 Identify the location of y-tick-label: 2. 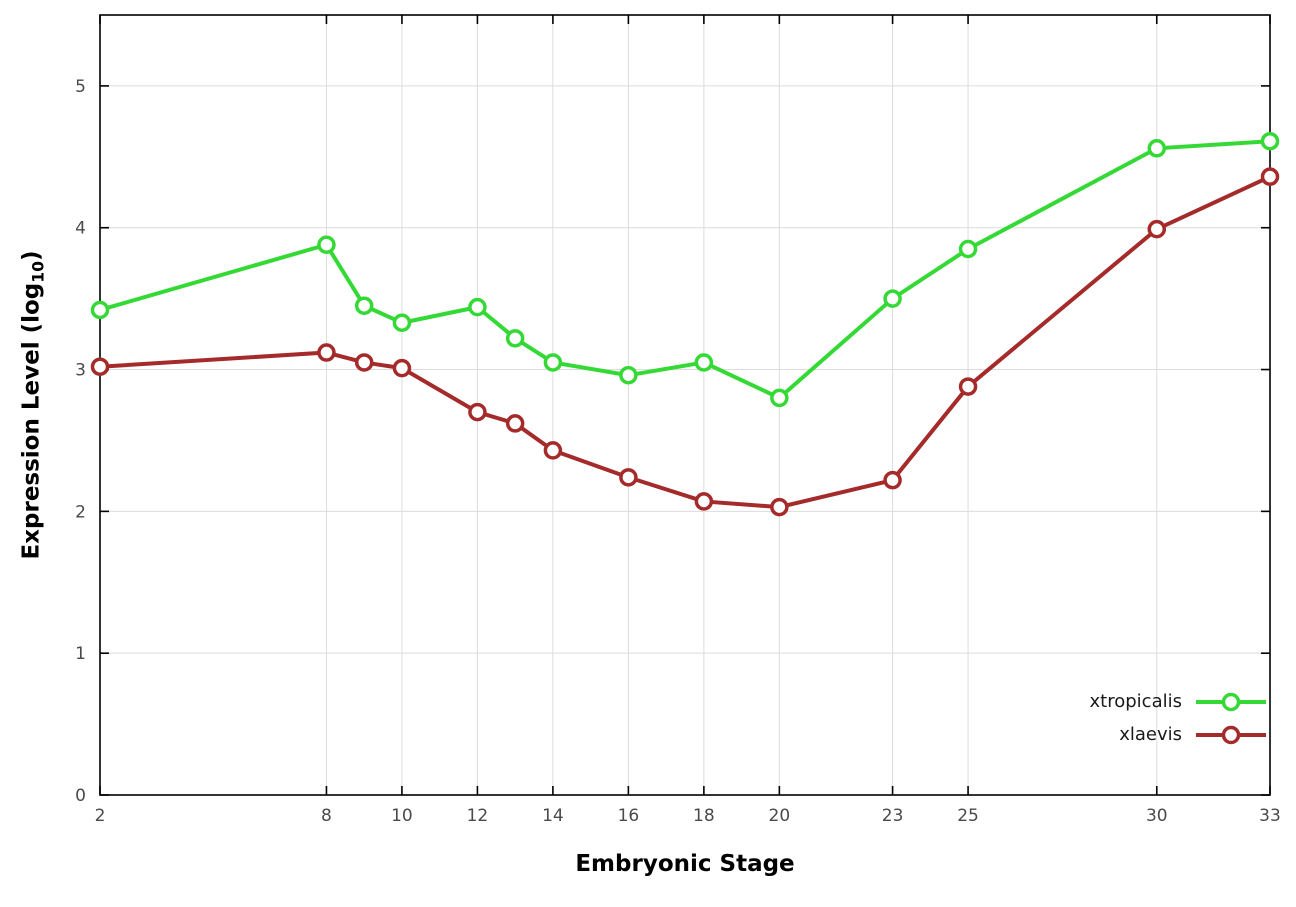
(80, 512).